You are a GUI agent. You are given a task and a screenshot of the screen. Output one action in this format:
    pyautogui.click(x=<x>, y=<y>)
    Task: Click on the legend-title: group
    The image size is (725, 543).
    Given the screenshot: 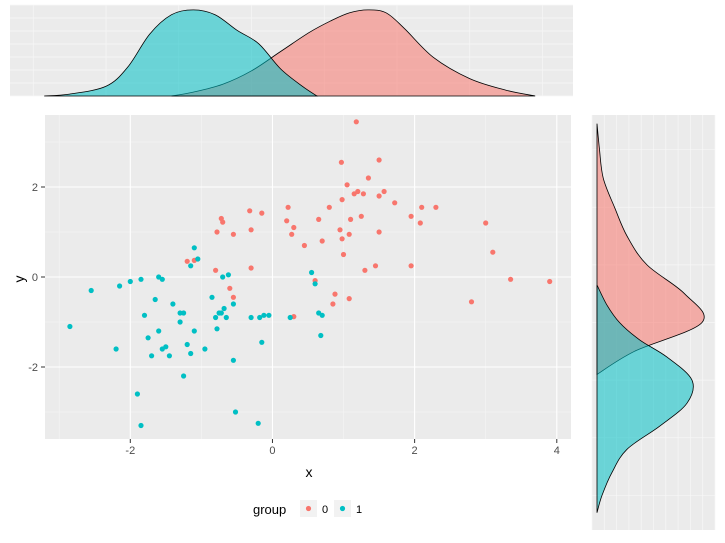 What is the action you would take?
    pyautogui.click(x=269, y=509)
    